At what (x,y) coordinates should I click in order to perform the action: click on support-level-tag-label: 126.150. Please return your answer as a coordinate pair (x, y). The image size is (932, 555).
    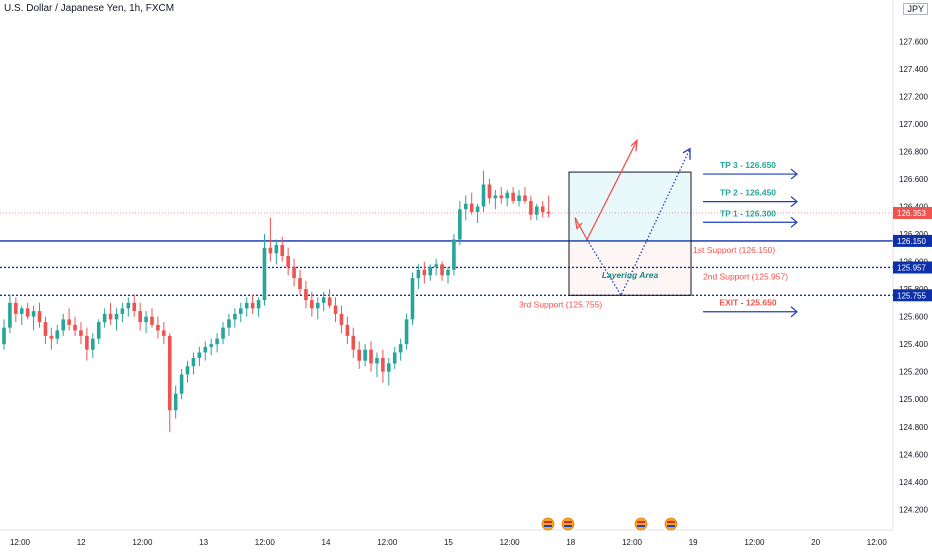
    Looking at the image, I should click on (911, 241).